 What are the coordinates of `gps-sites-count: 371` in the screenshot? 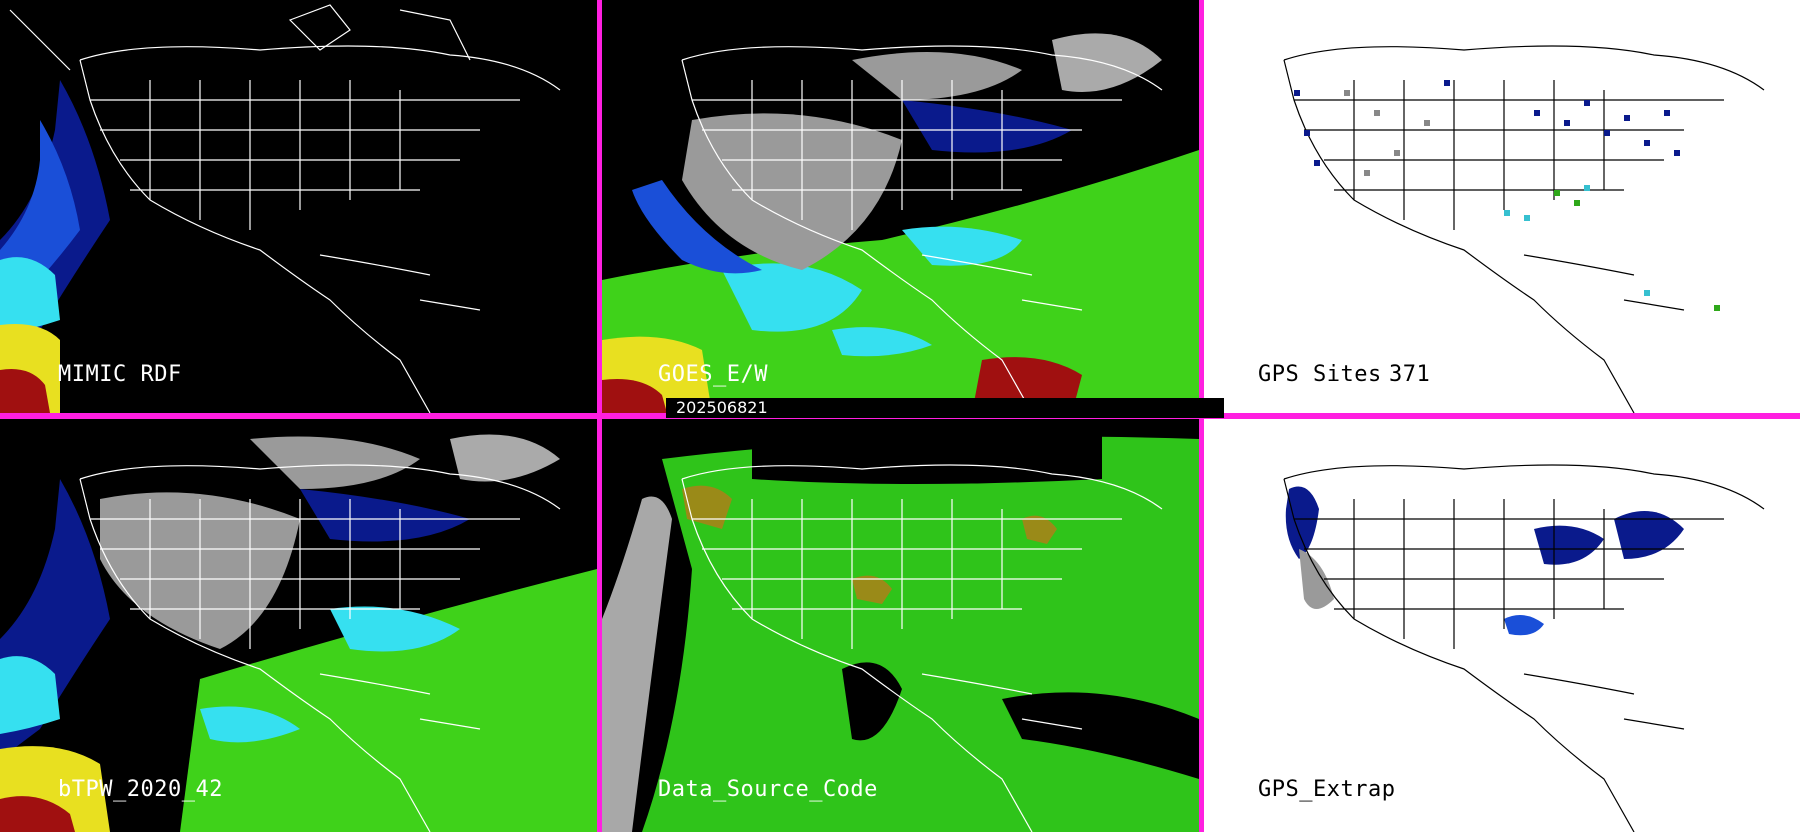 It's located at (1410, 374).